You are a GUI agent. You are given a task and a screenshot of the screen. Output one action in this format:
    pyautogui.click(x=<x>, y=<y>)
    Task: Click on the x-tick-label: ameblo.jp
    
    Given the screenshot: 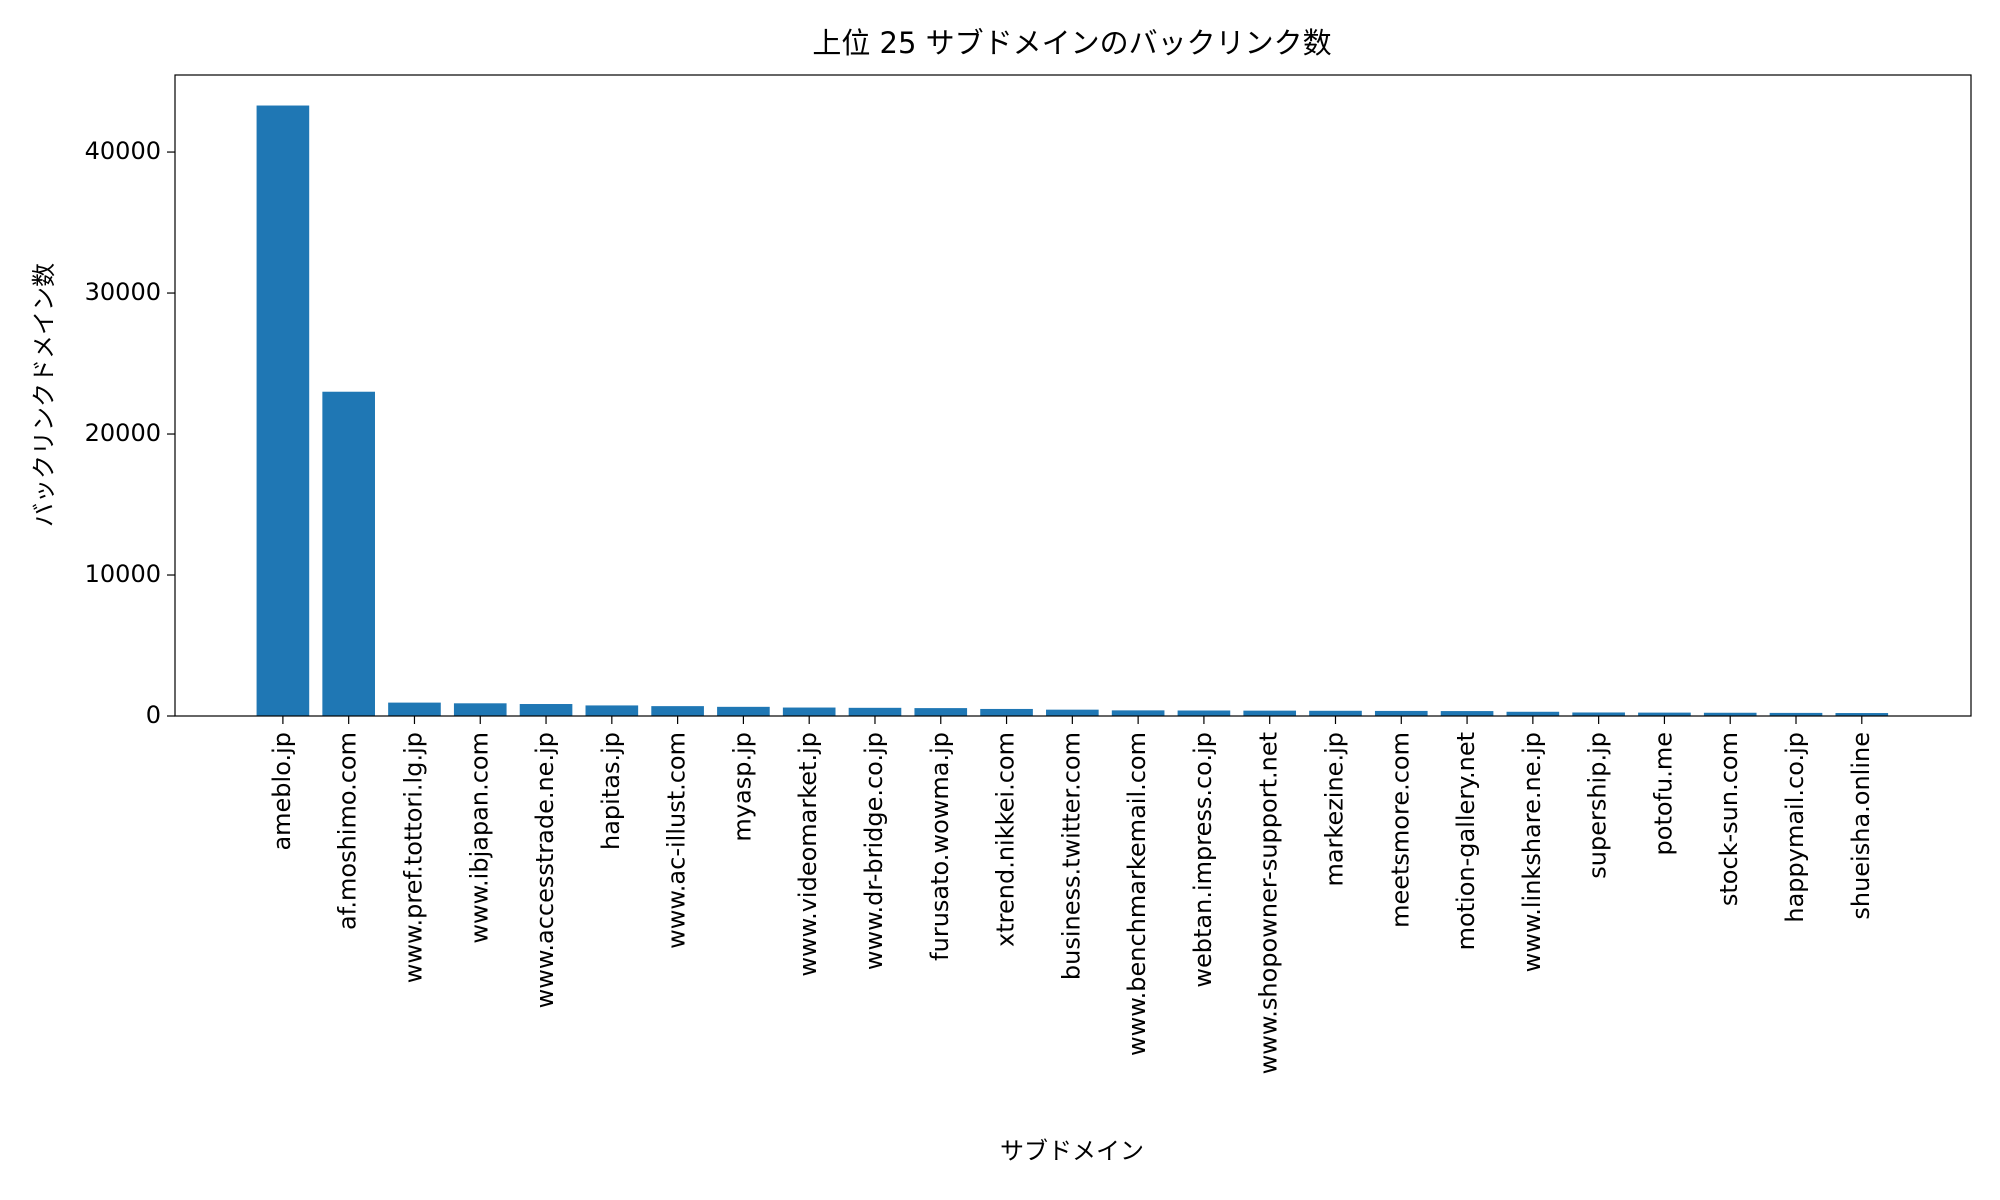 What is the action you would take?
    pyautogui.click(x=282, y=791)
    